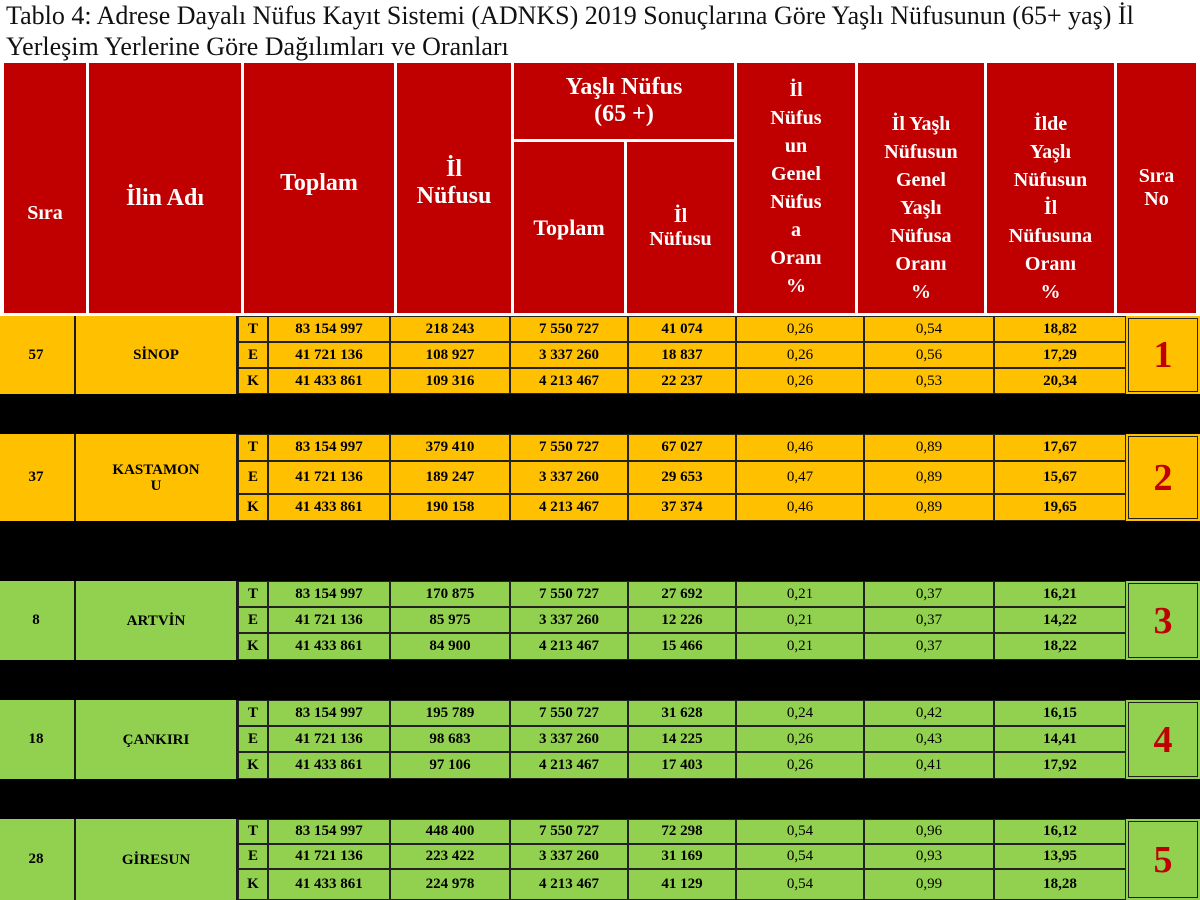  Describe the element at coordinates (624, 101) in the screenshot. I see `header-yasli-nufus: Yaşlı Nüfus (65 +)` at that location.